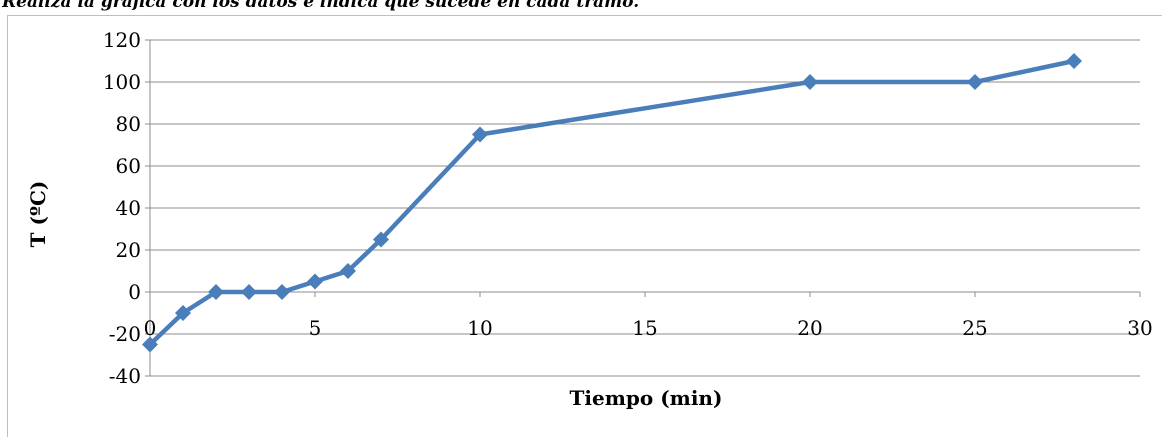 The width and height of the screenshot is (1169, 437). What do you see at coordinates (644, 328) in the screenshot?
I see `x-tick-label: 15` at bounding box center [644, 328].